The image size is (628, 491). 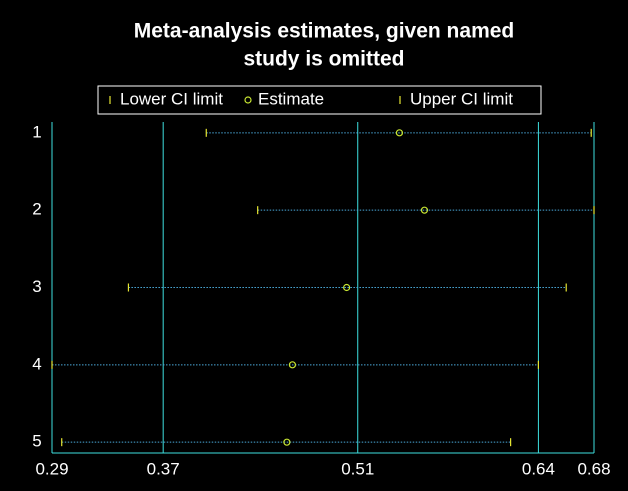 I want to click on x-tick-label: 0.29, so click(x=51, y=468).